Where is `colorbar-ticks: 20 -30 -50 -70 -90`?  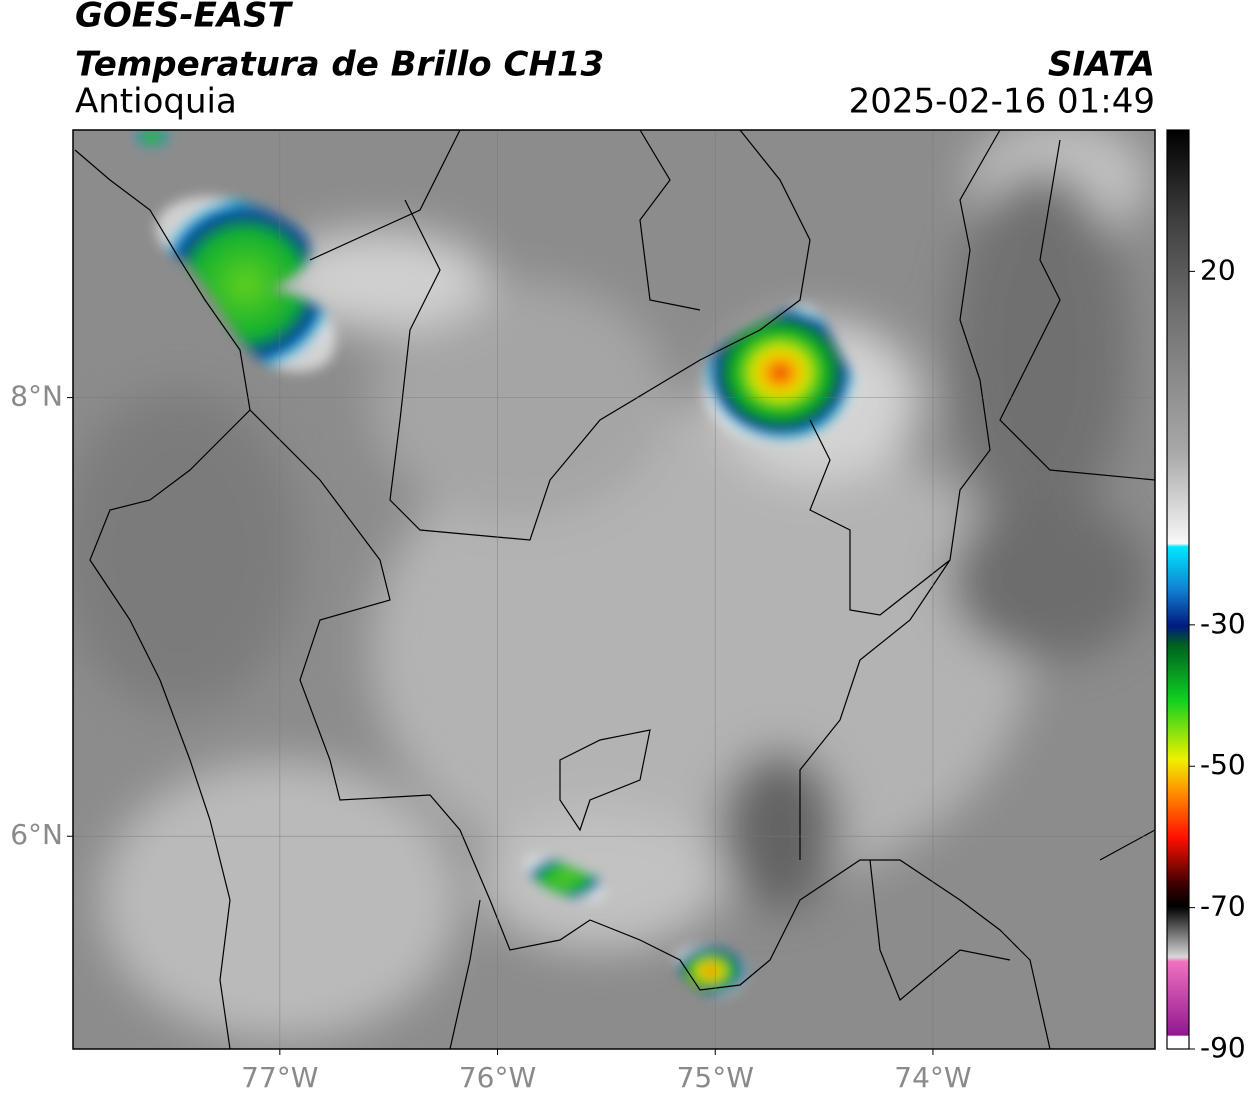
colorbar-ticks: 20 -30 -50 -70 -90 is located at coordinates (1217, 658).